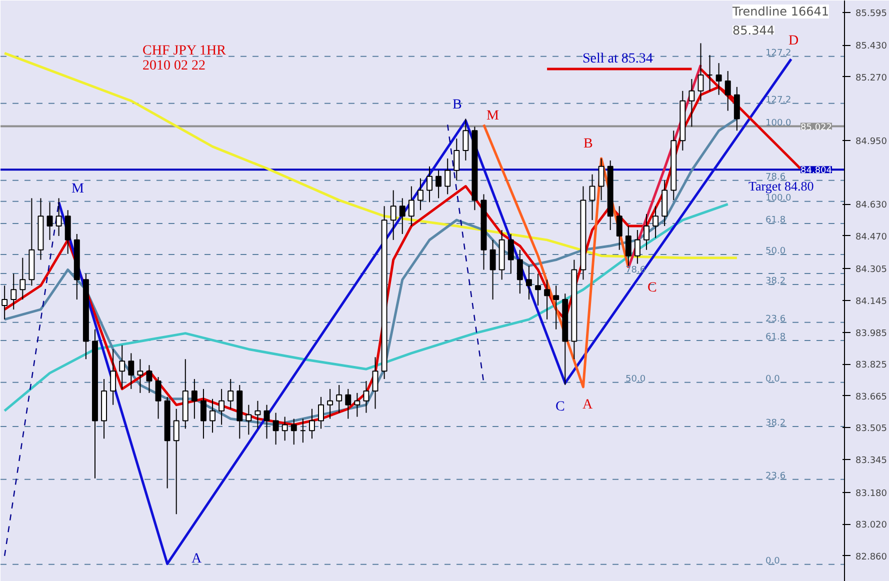 The image size is (889, 581). Describe the element at coordinates (872, 493) in the screenshot. I see `y-tick-label: 83.180` at that location.